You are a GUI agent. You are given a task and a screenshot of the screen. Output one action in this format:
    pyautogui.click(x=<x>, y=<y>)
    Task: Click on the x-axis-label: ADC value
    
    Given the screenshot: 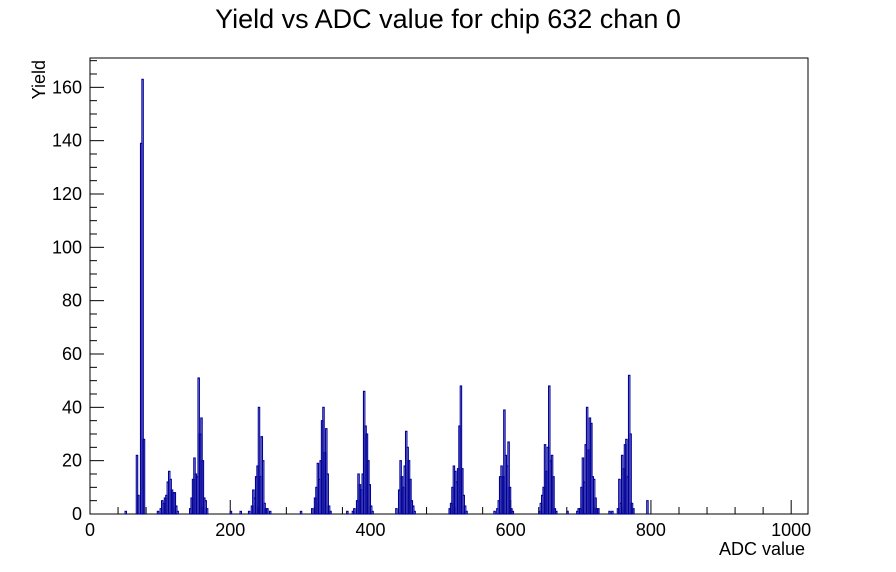 What is the action you would take?
    pyautogui.click(x=762, y=549)
    